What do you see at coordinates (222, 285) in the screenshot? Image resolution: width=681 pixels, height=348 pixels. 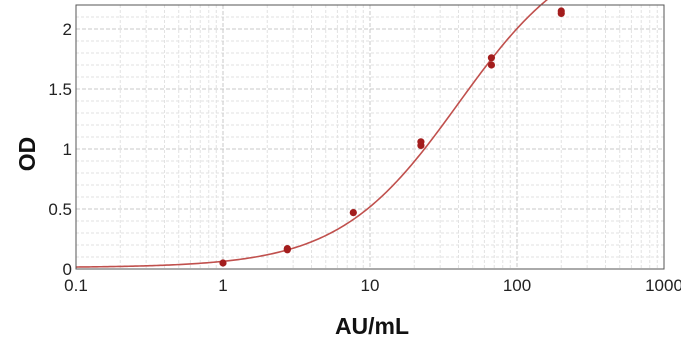 I see `x-tick-label: 1` at bounding box center [222, 285].